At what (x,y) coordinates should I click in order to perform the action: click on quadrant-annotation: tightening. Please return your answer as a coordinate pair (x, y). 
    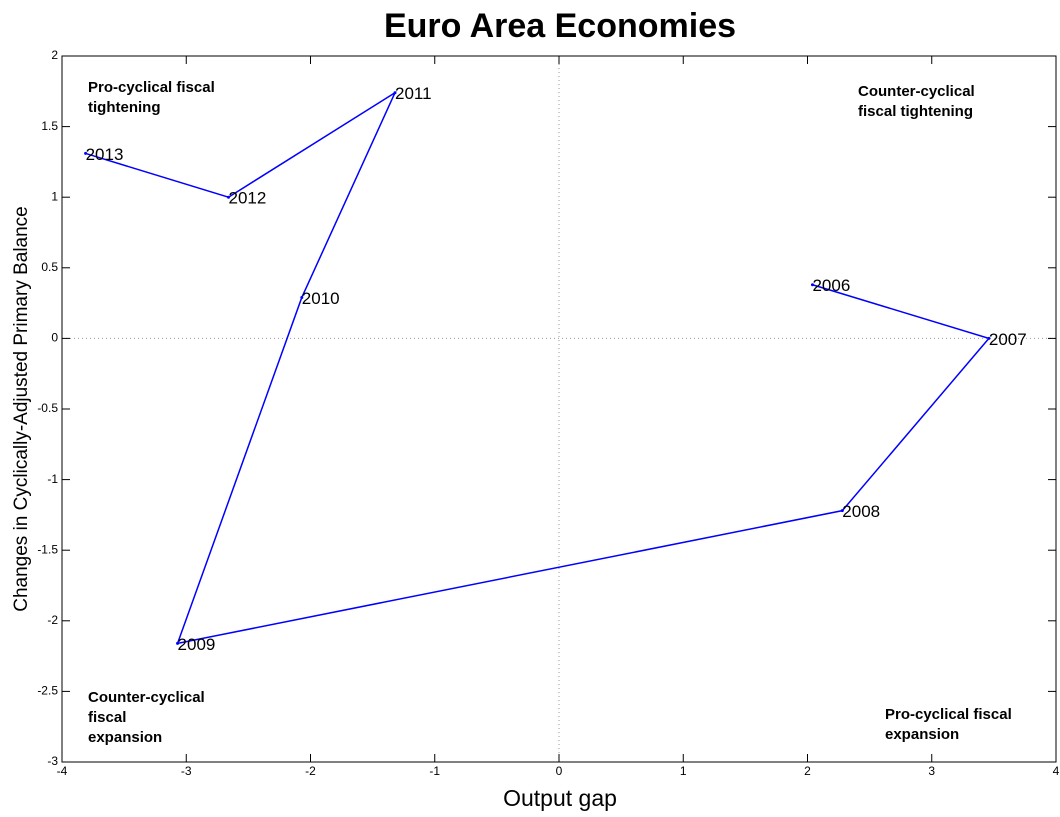
    Looking at the image, I should click on (124, 107).